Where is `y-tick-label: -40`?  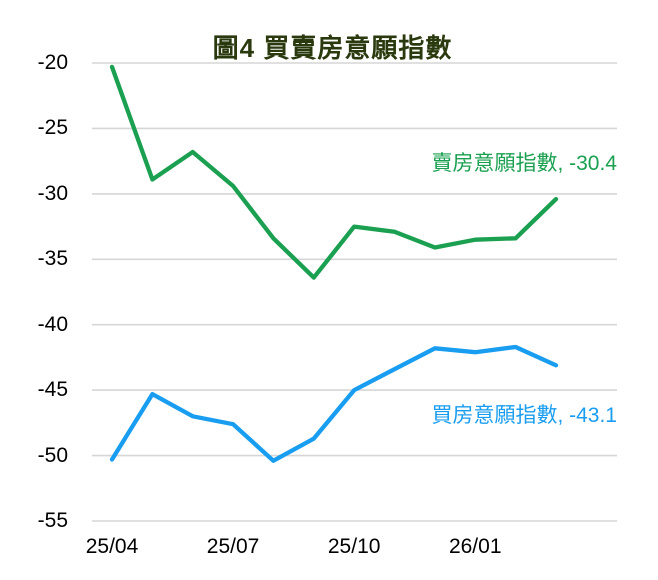
y-tick-label: -40 is located at coordinates (52, 324).